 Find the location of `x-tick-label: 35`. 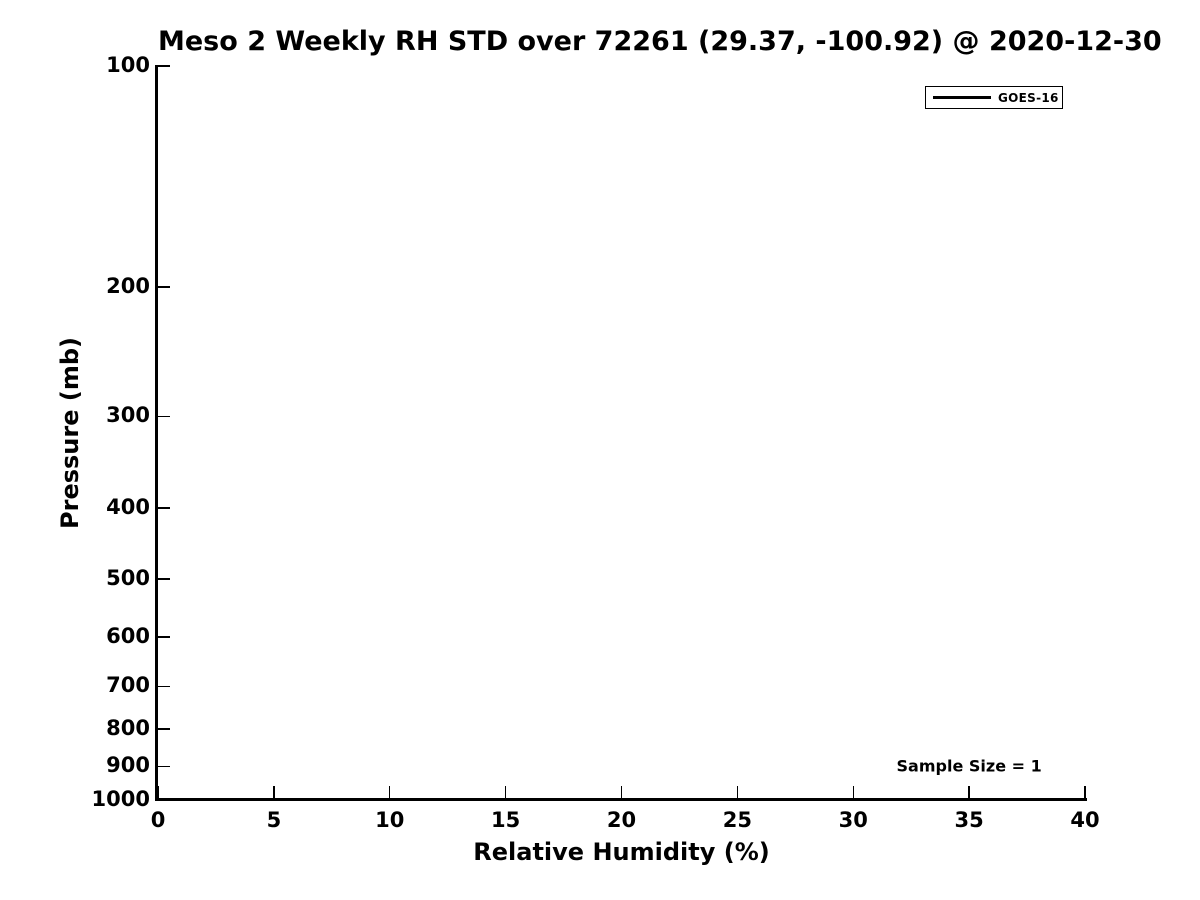

x-tick-label: 35 is located at coordinates (969, 820).